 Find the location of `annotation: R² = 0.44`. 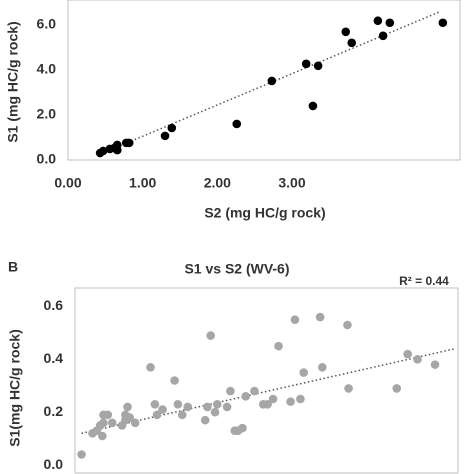

annotation: R² = 0.44 is located at coordinates (424, 281).